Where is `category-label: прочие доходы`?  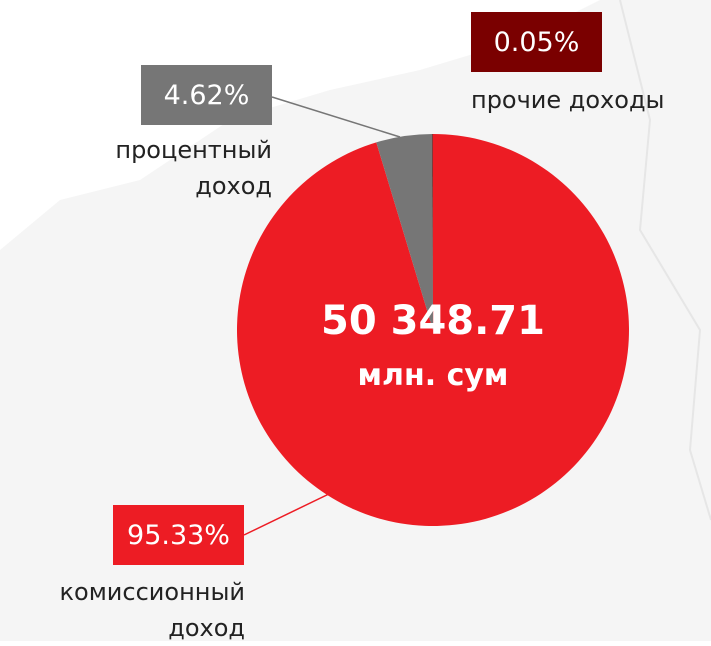 category-label: прочие доходы is located at coordinates (568, 100).